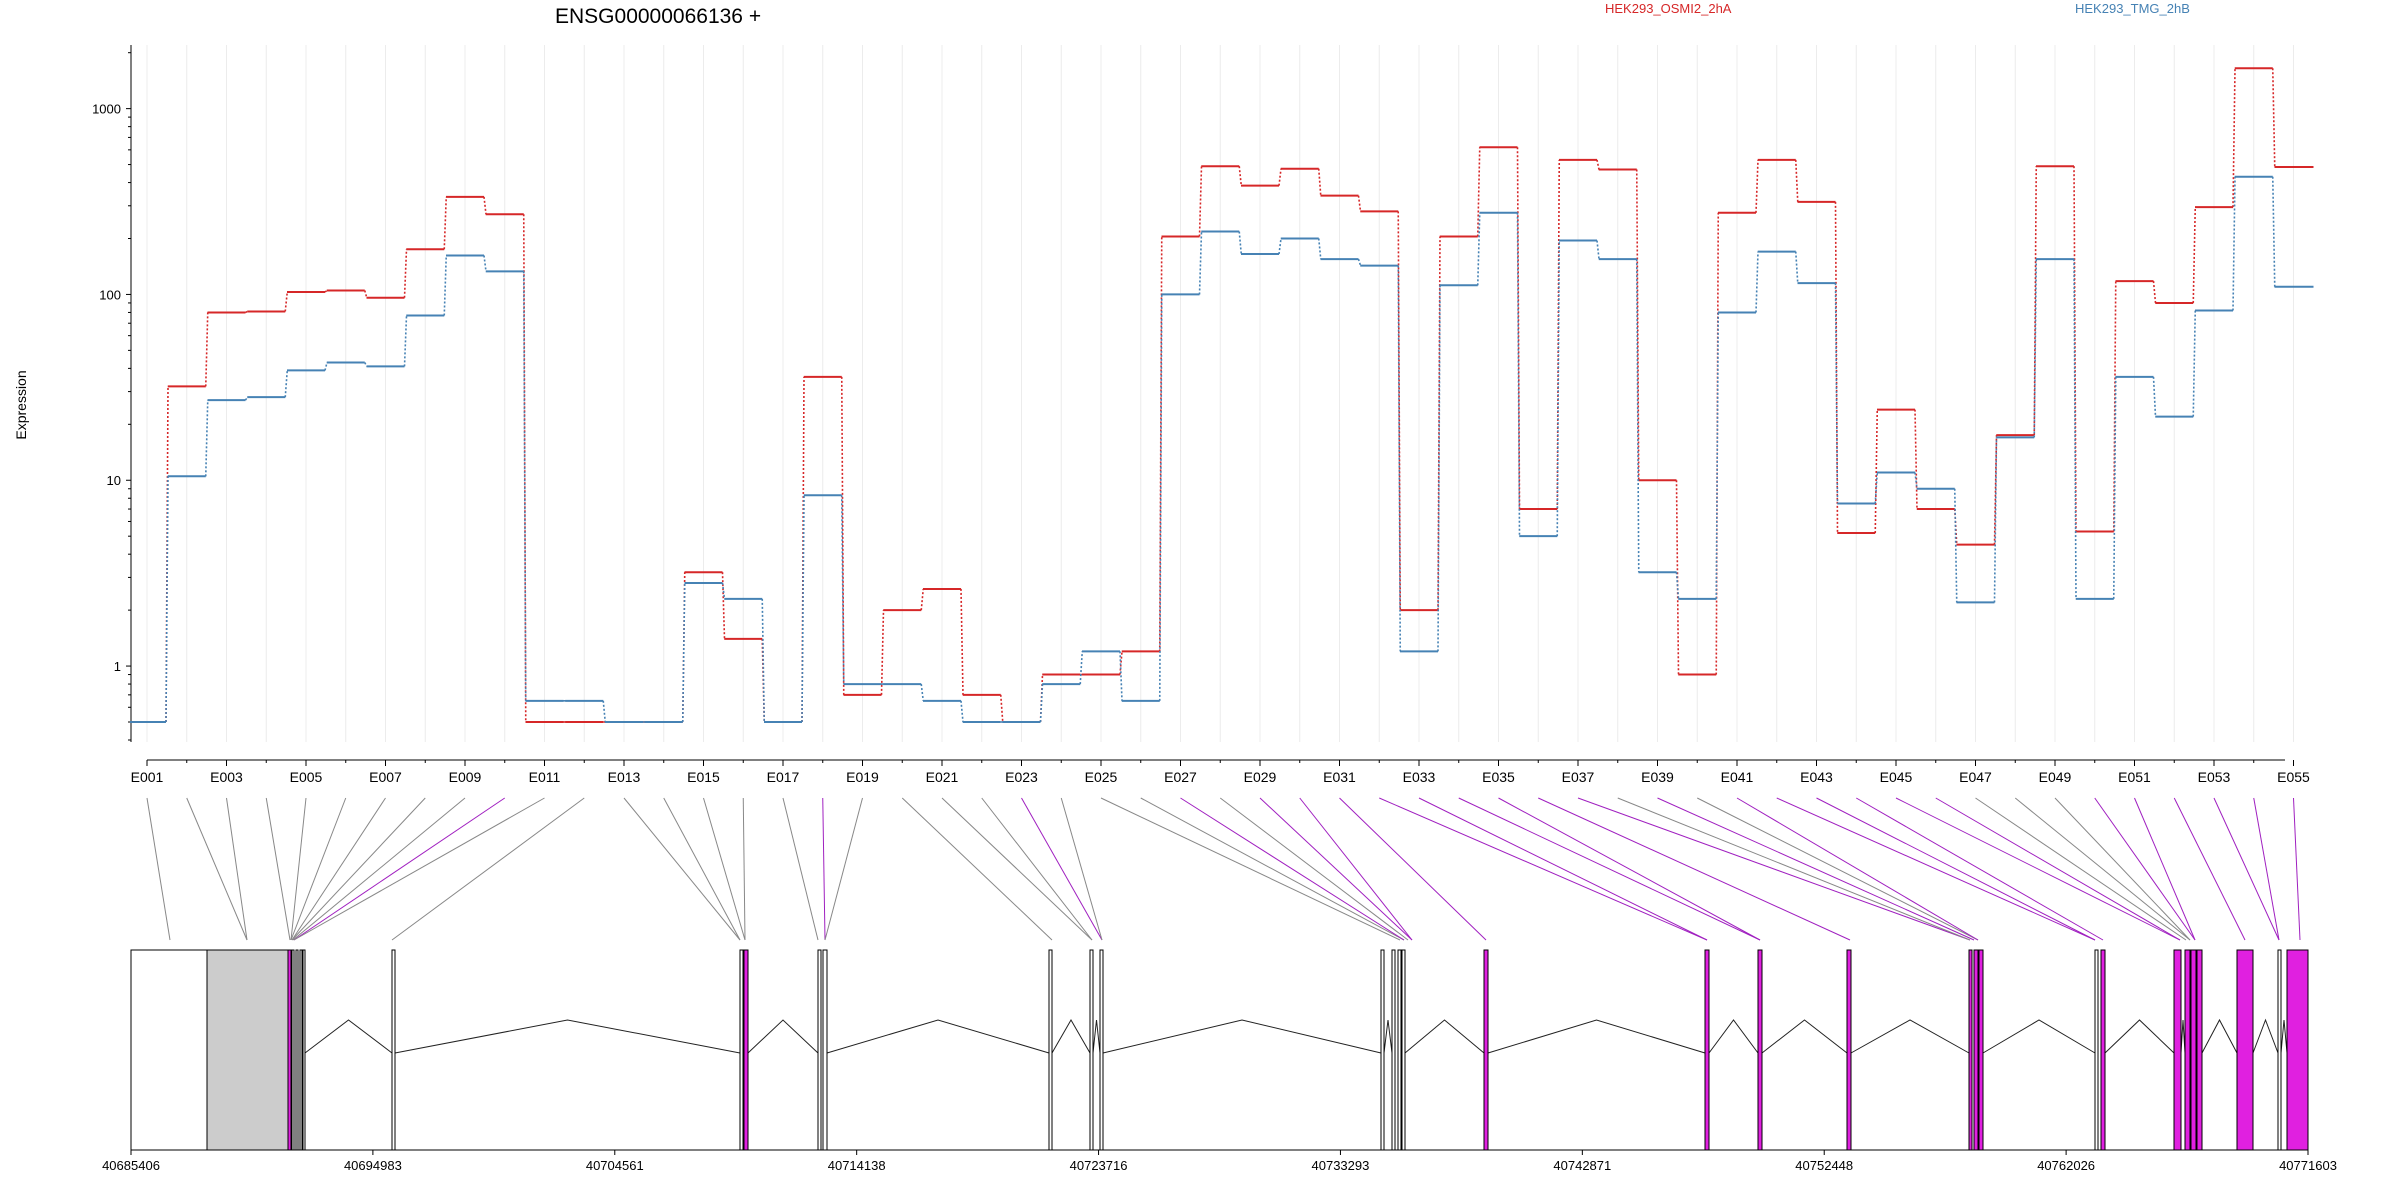 The height and width of the screenshot is (1200, 2400). What do you see at coordinates (1099, 1165) in the screenshot?
I see `genomic-tick-label: 40723716` at bounding box center [1099, 1165].